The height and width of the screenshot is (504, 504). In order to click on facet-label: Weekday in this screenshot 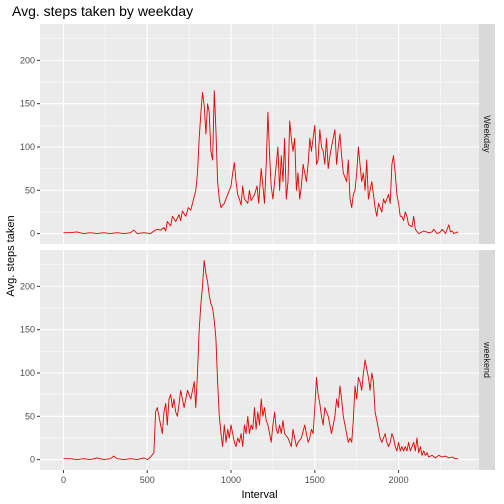, I will do `click(487, 134)`.